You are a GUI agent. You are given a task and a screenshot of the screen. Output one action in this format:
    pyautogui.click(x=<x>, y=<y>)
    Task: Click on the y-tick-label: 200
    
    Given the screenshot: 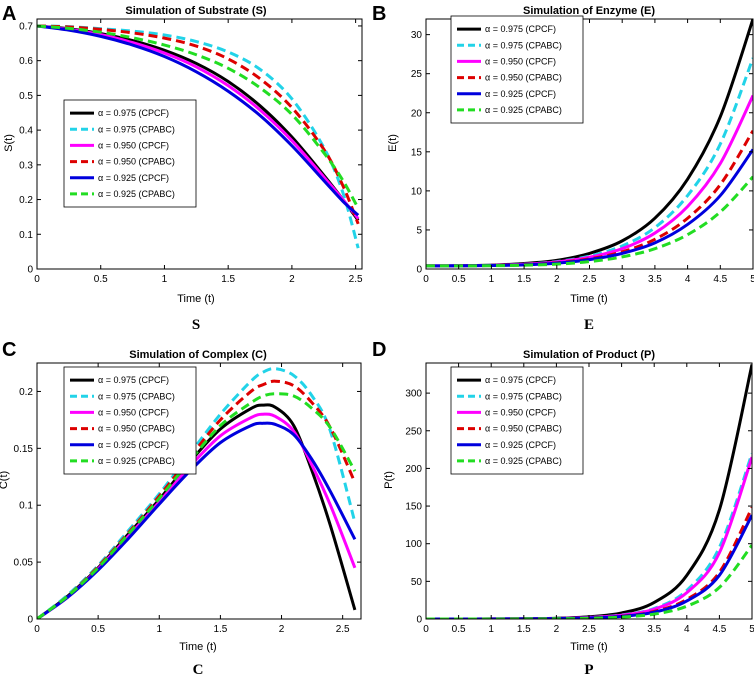 What is the action you would take?
    pyautogui.click(x=413, y=469)
    